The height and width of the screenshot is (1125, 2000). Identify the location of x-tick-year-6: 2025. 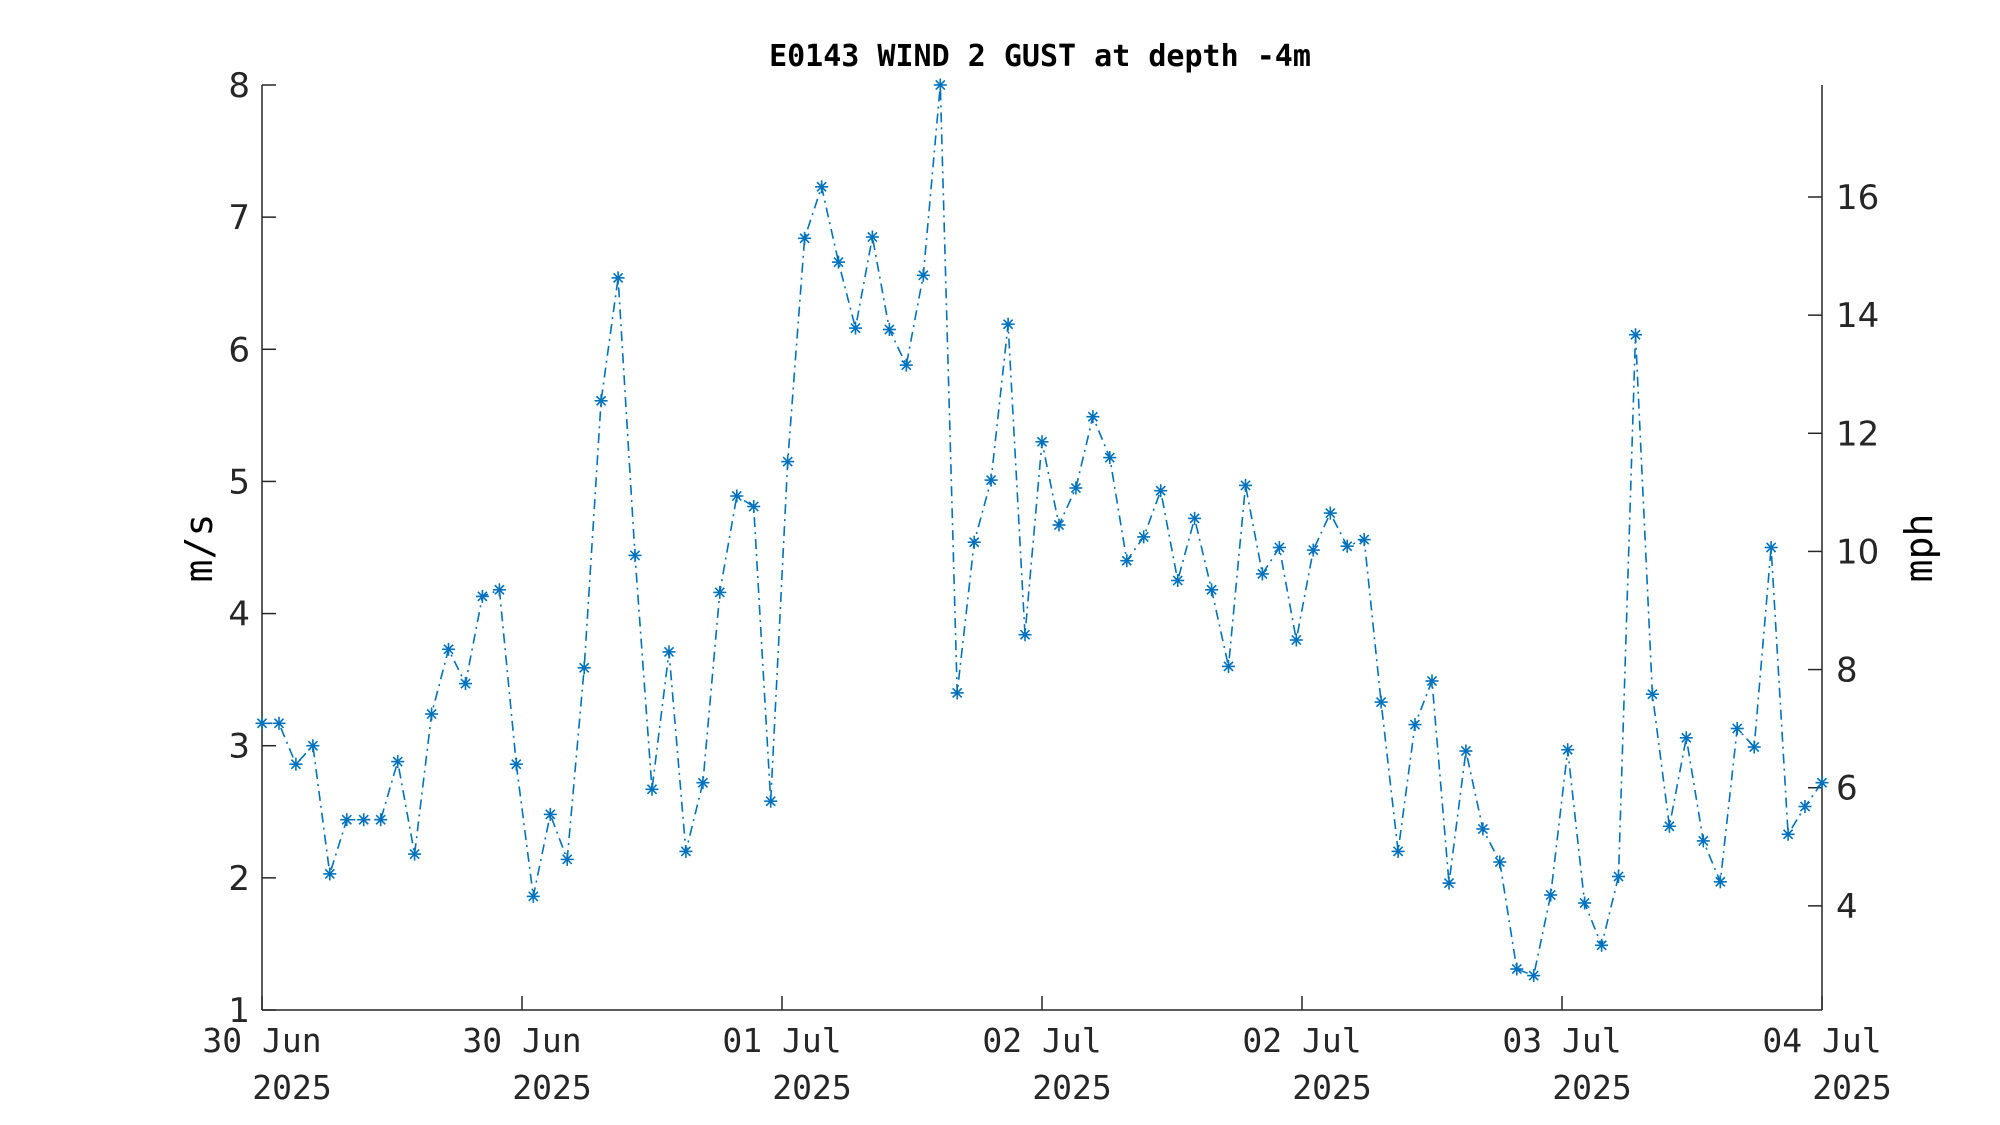
(1851, 1087).